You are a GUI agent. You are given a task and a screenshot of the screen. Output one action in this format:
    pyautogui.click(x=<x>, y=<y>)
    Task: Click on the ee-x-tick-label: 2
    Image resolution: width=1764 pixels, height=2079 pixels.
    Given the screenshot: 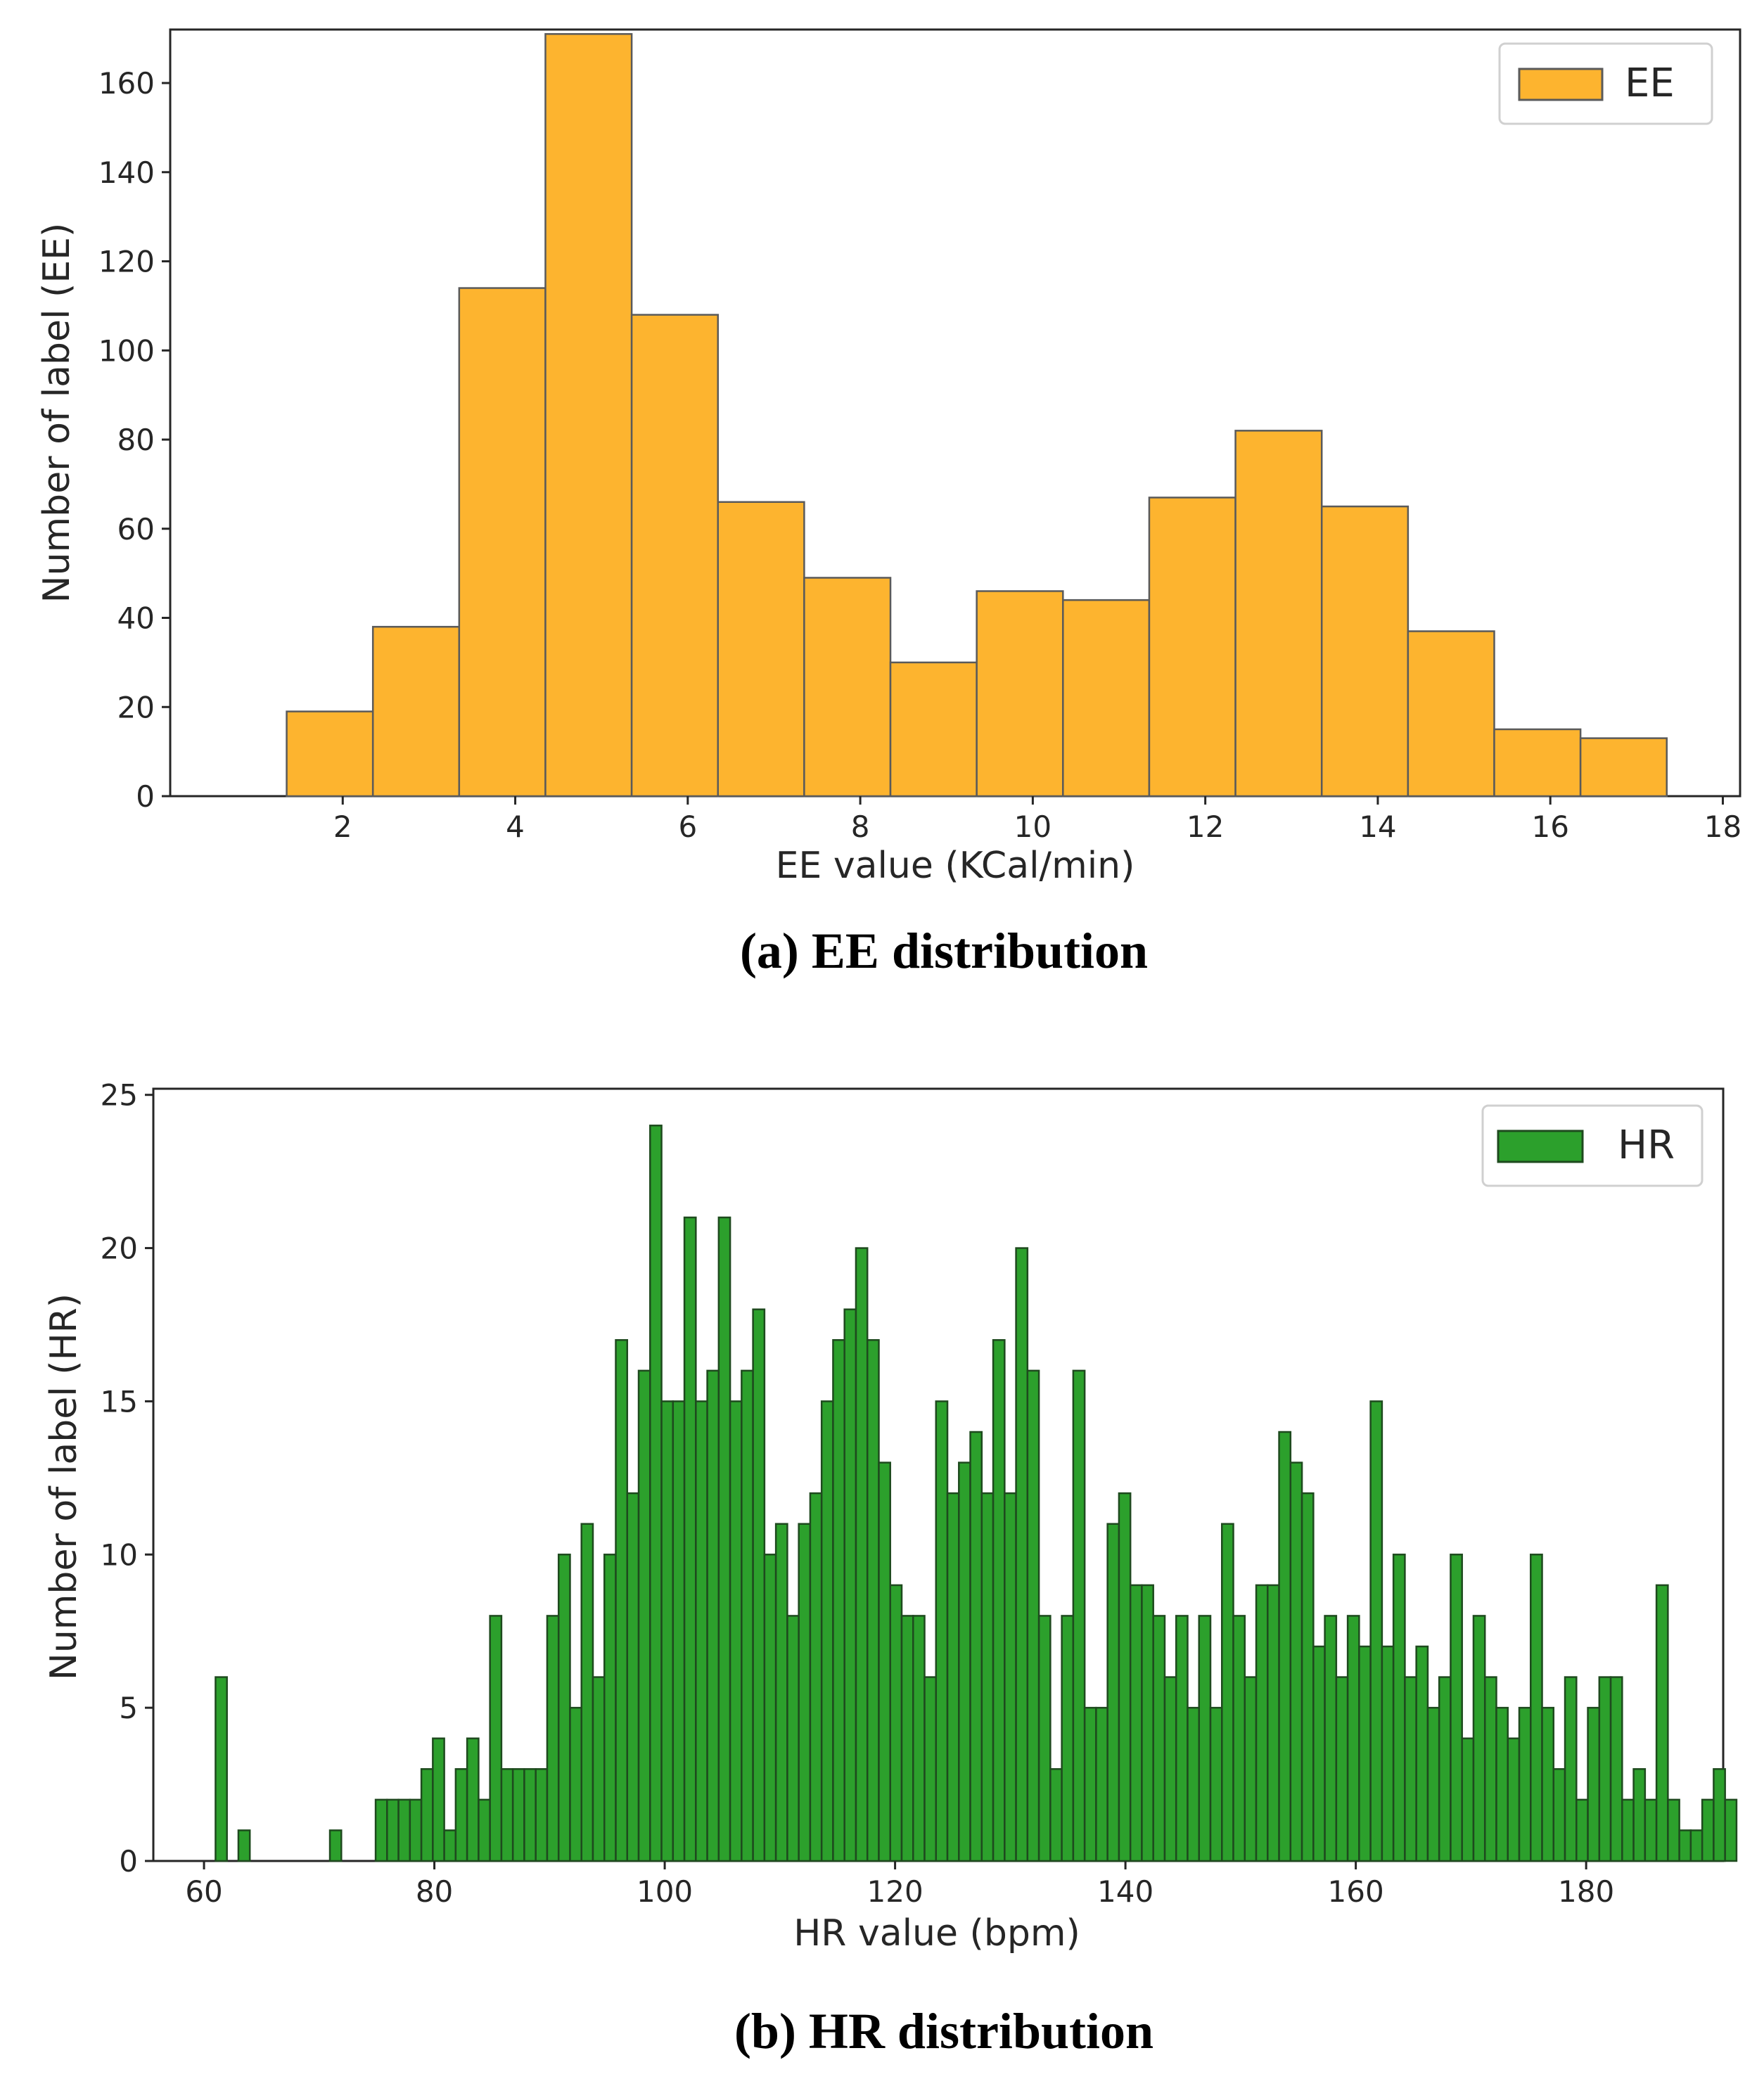 What is the action you would take?
    pyautogui.click(x=342, y=827)
    